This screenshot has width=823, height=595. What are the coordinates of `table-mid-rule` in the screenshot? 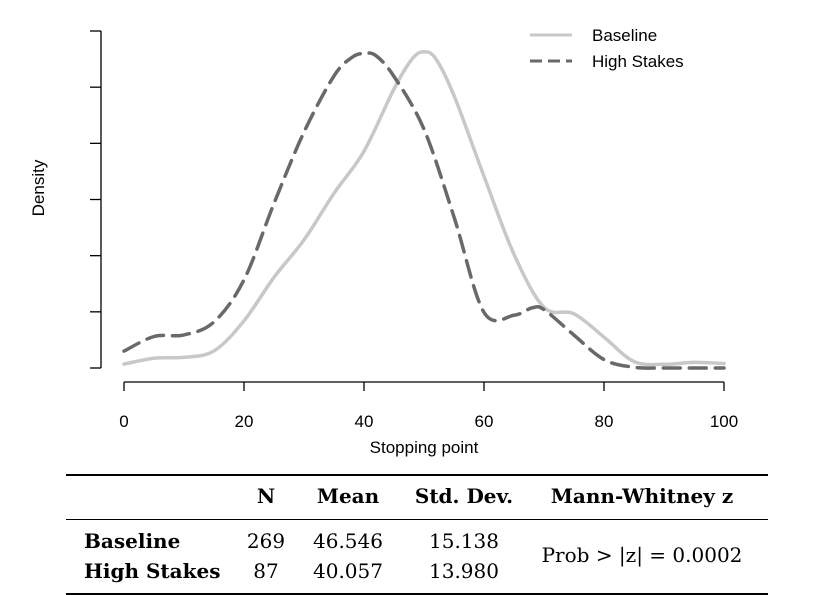 It's located at (417, 519).